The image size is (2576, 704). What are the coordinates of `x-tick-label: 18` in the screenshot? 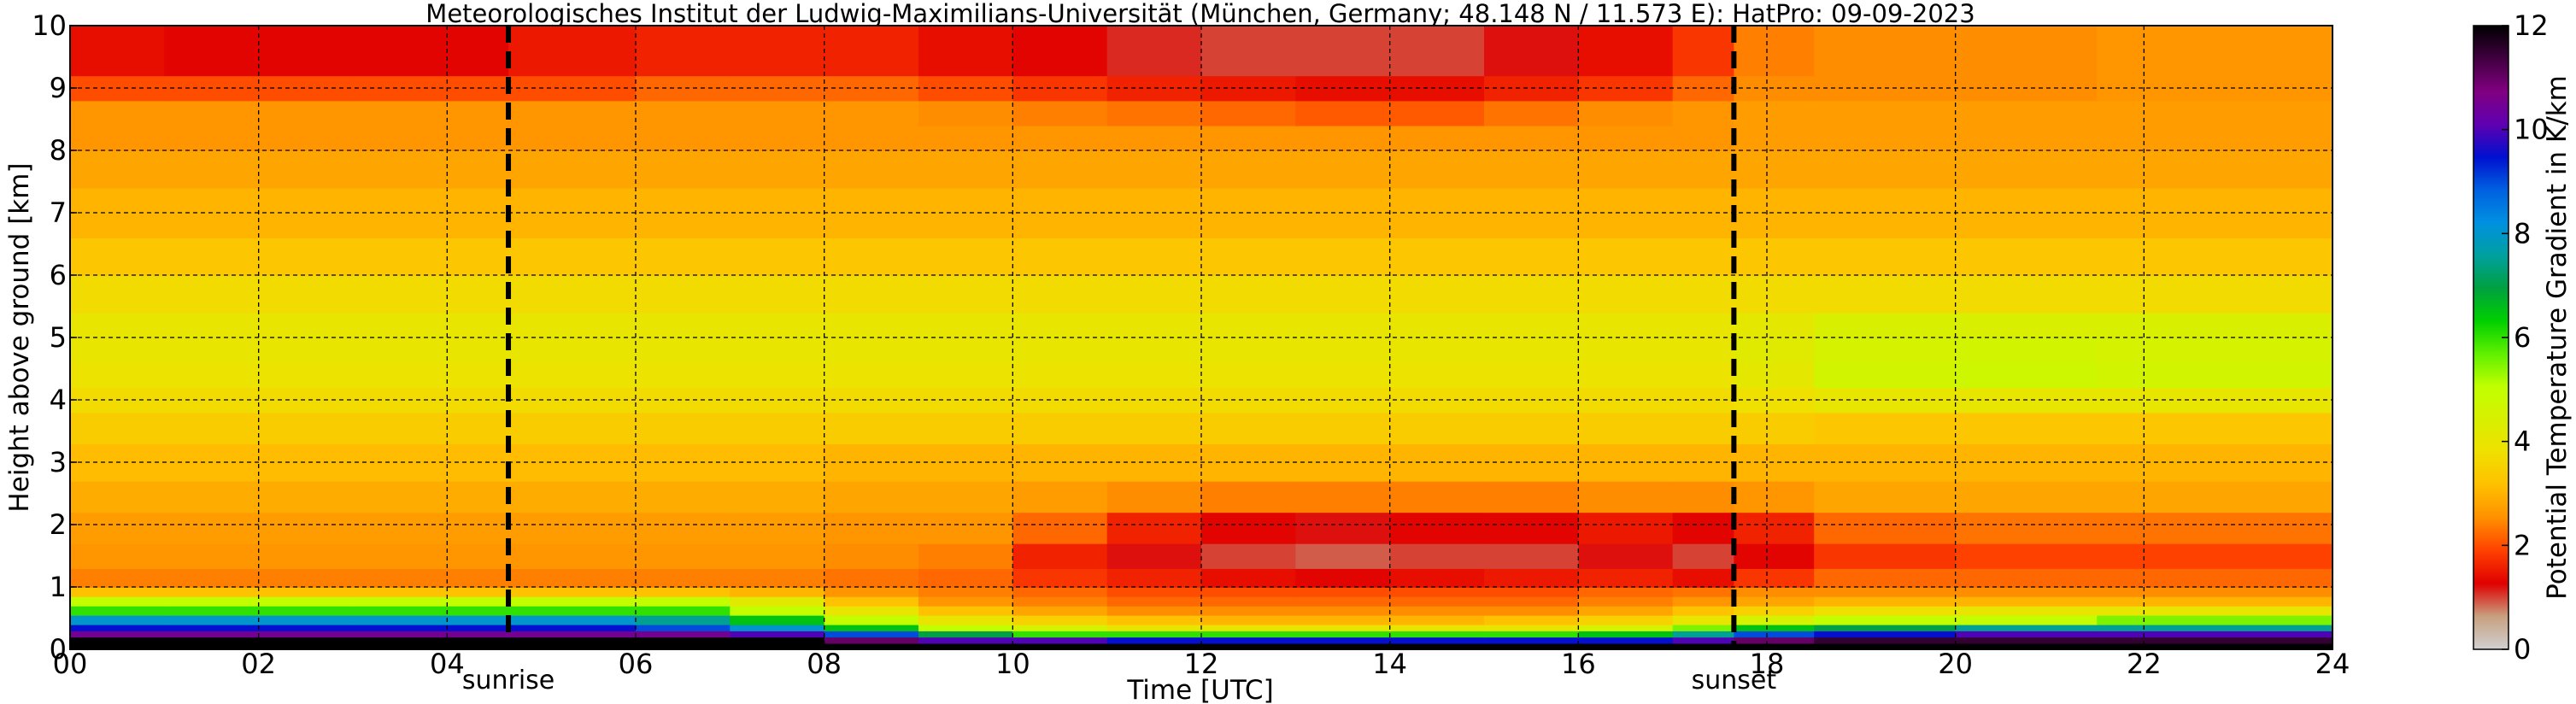 It's located at (1768, 664).